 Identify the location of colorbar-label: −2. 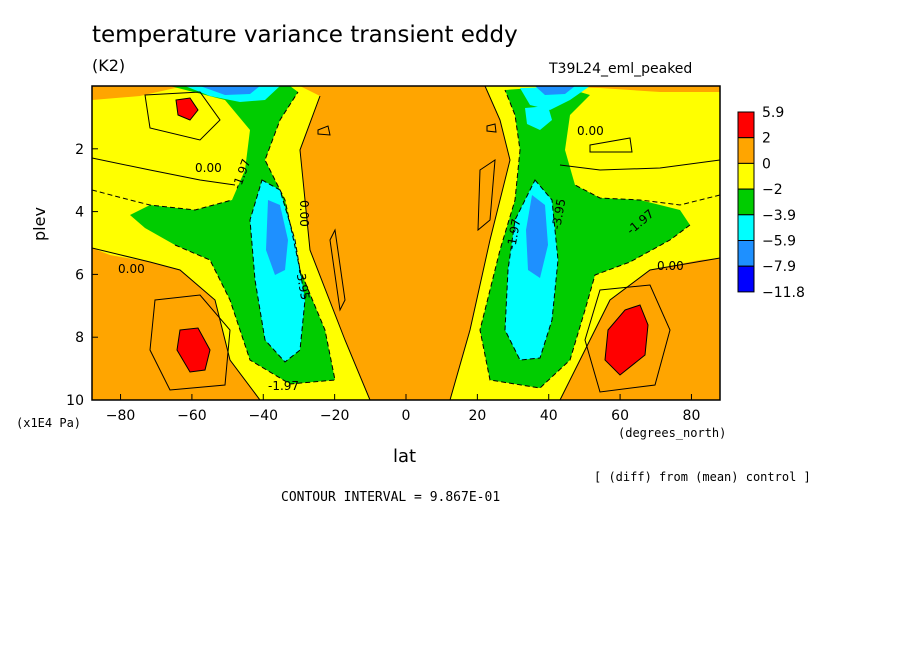
(772, 190).